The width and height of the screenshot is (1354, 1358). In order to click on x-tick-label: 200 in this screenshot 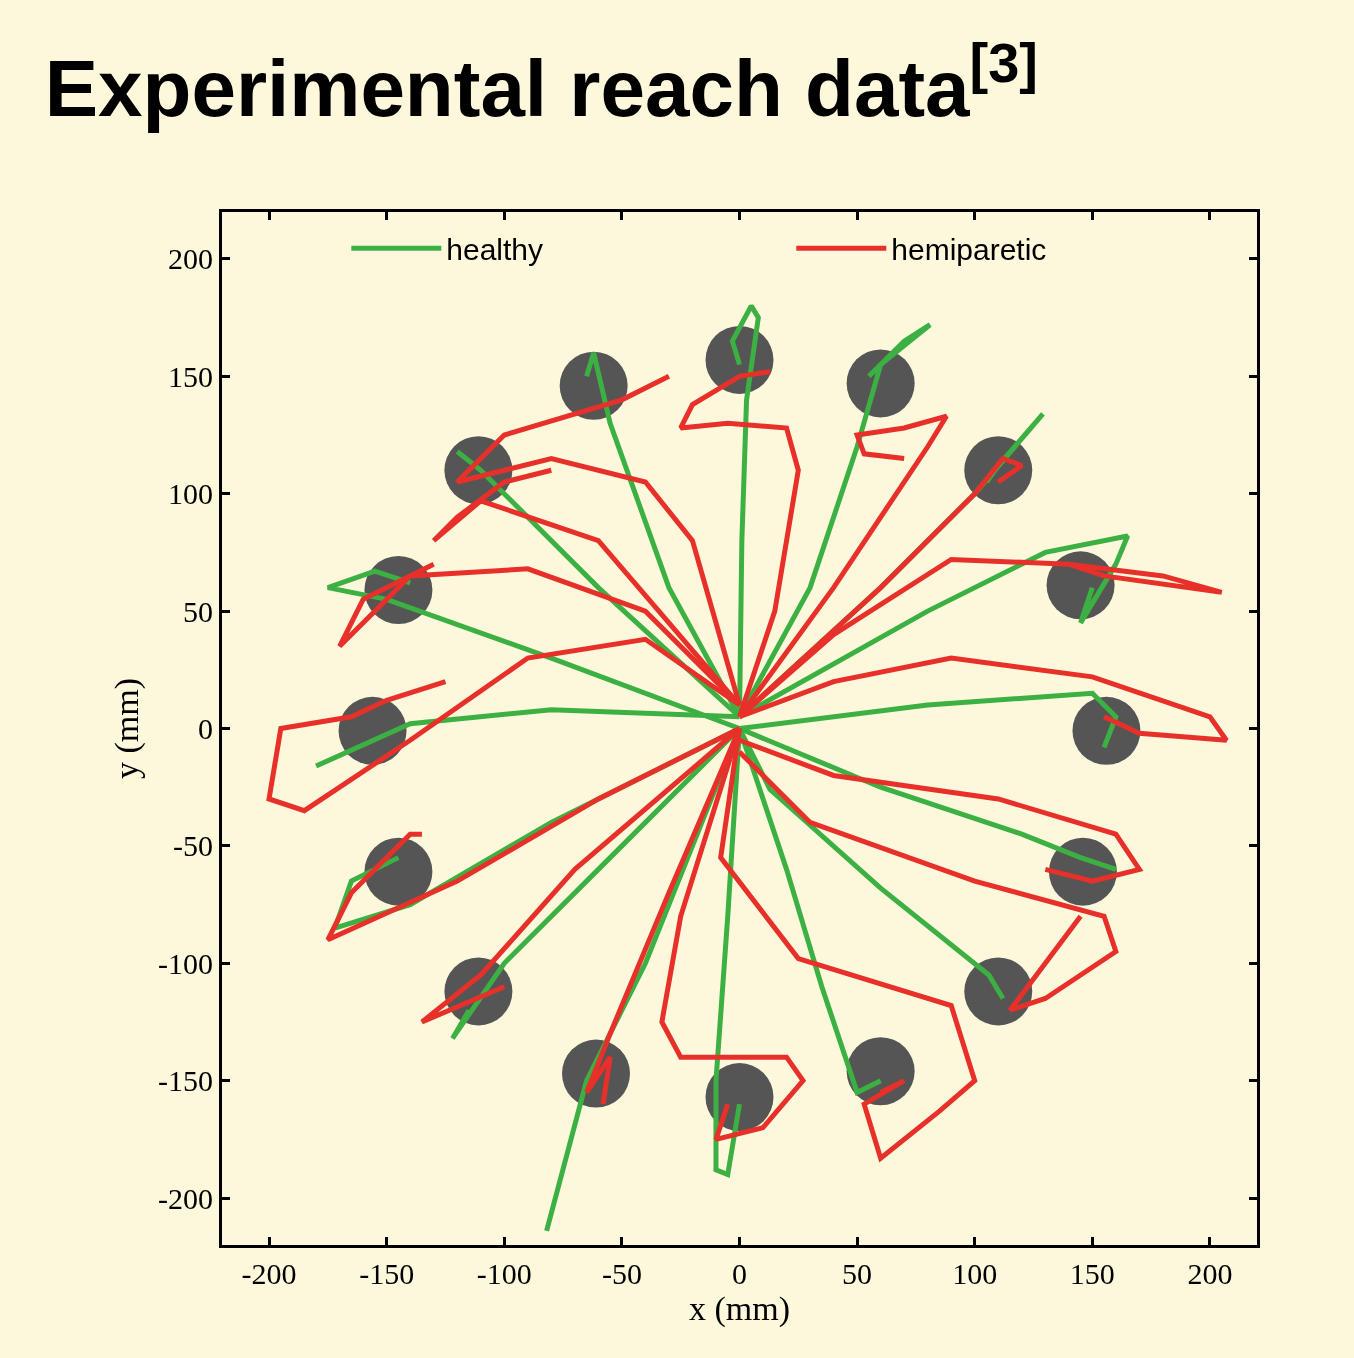, I will do `click(1210, 1273)`.